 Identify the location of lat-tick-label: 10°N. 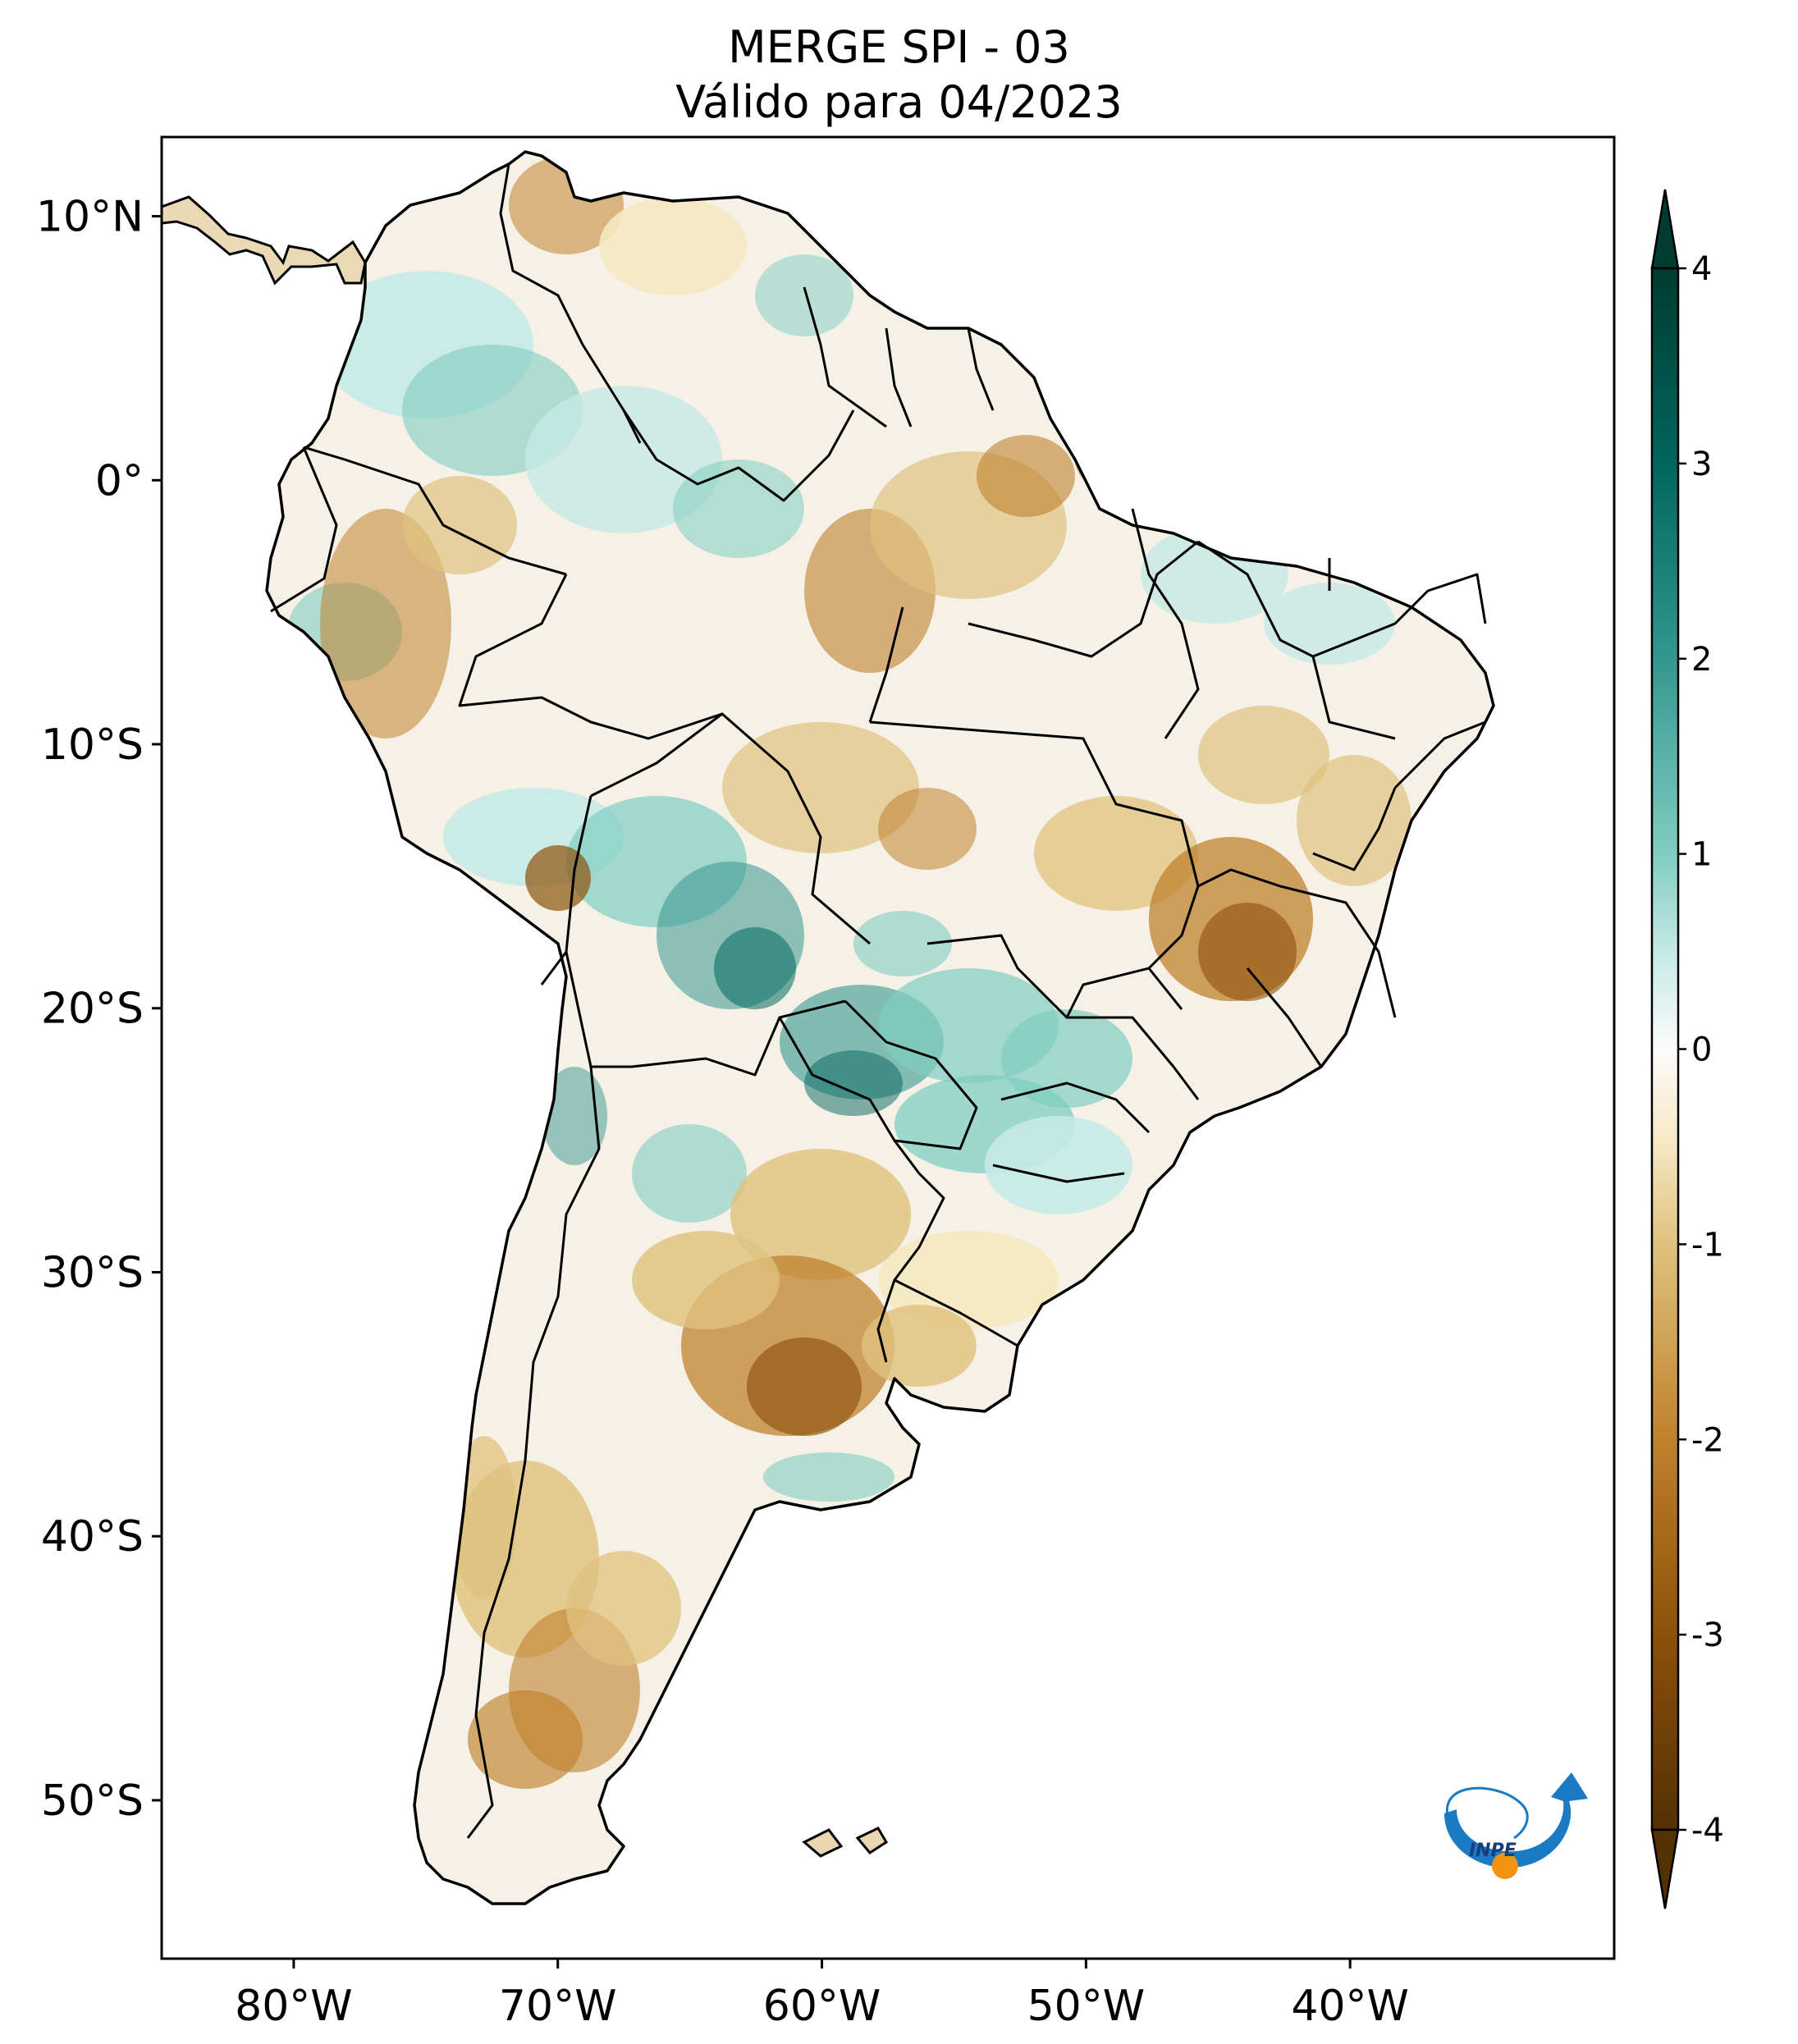
(90, 218).